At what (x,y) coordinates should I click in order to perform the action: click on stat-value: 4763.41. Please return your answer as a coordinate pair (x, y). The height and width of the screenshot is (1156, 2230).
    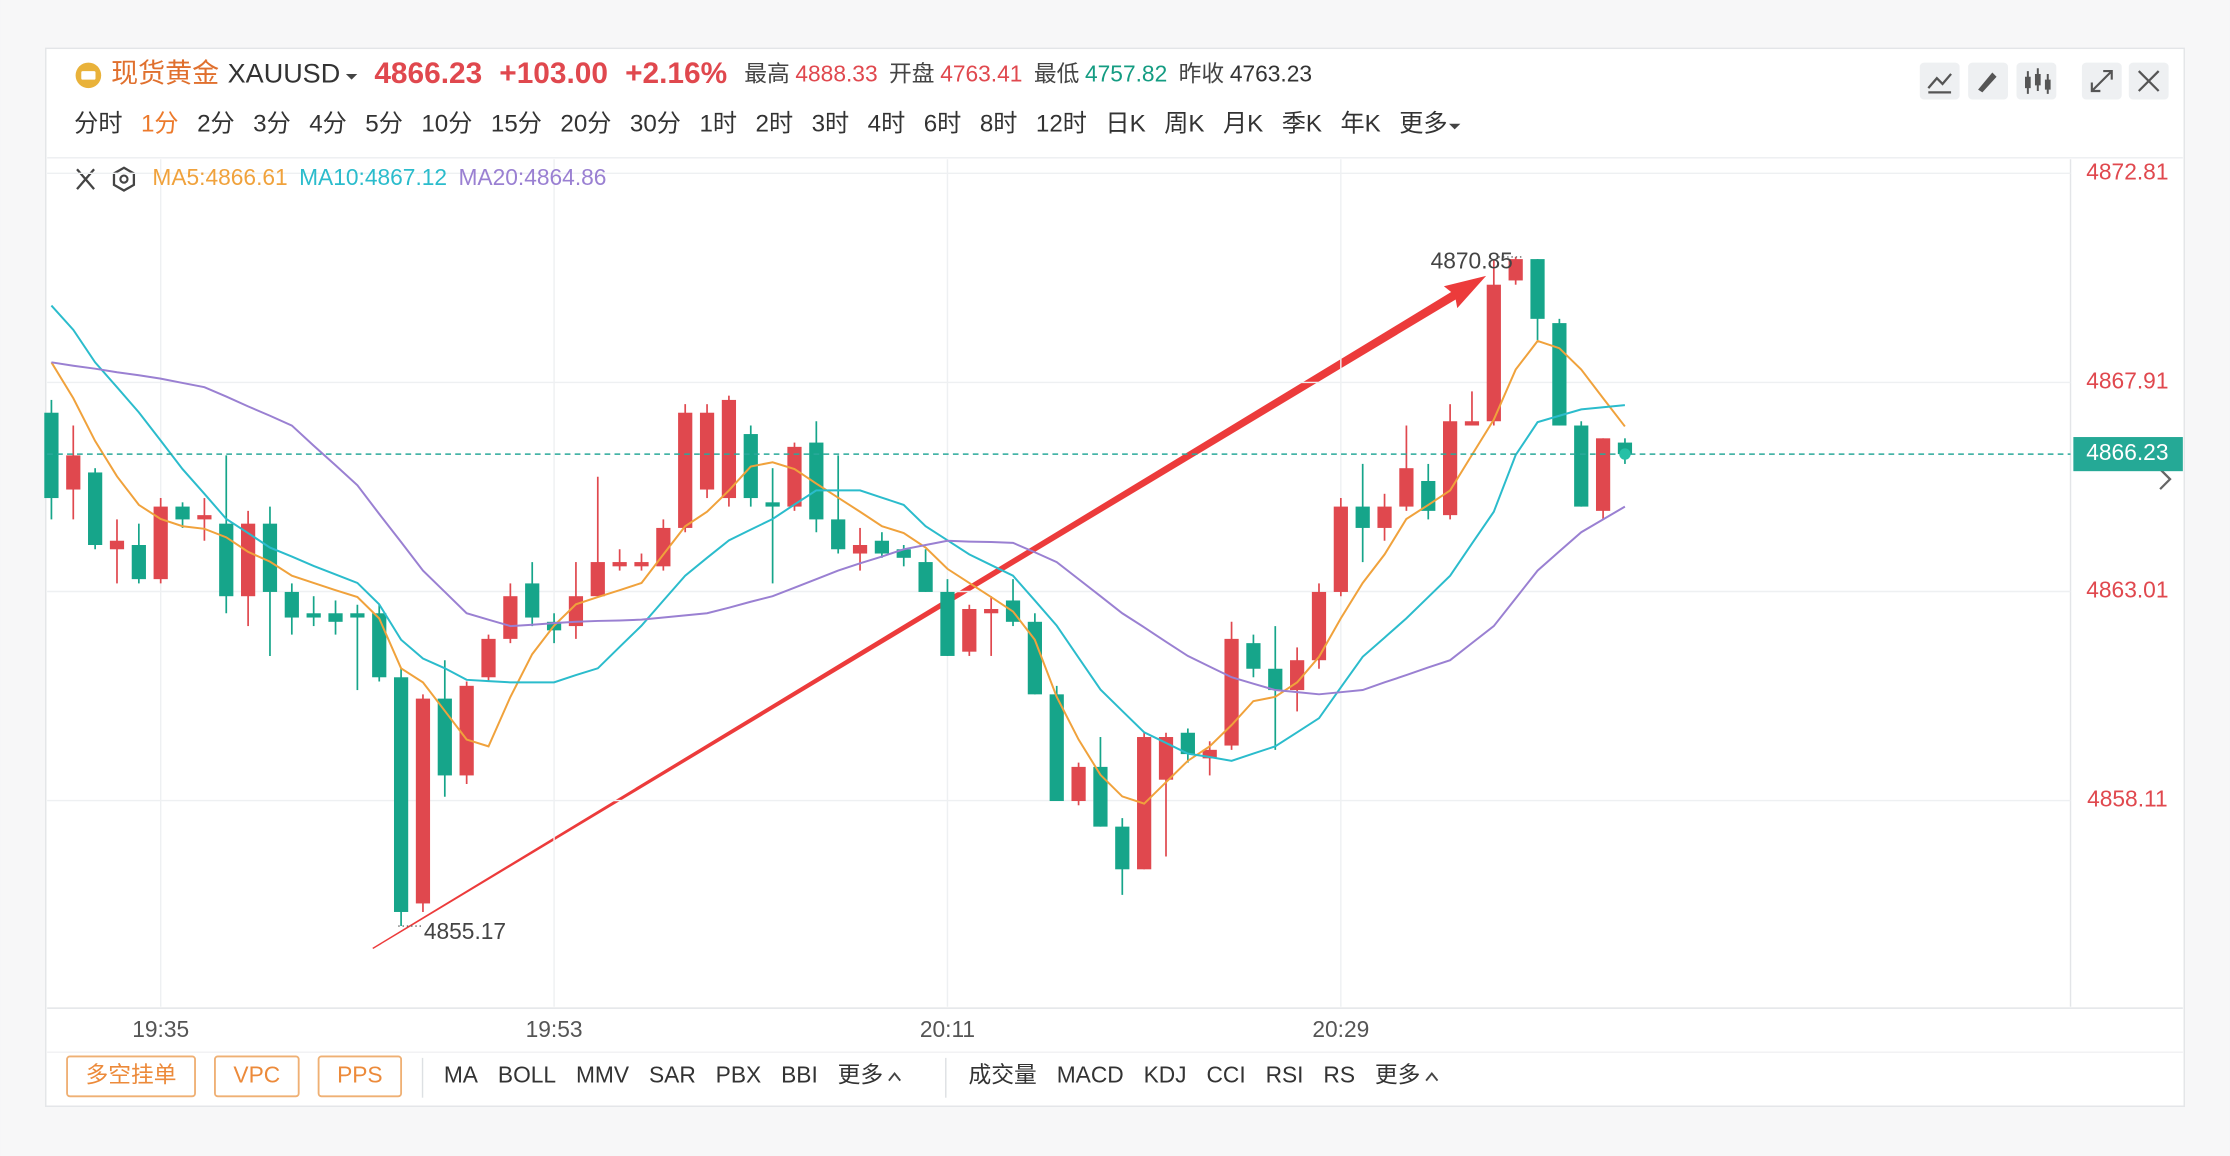
    Looking at the image, I should click on (981, 73).